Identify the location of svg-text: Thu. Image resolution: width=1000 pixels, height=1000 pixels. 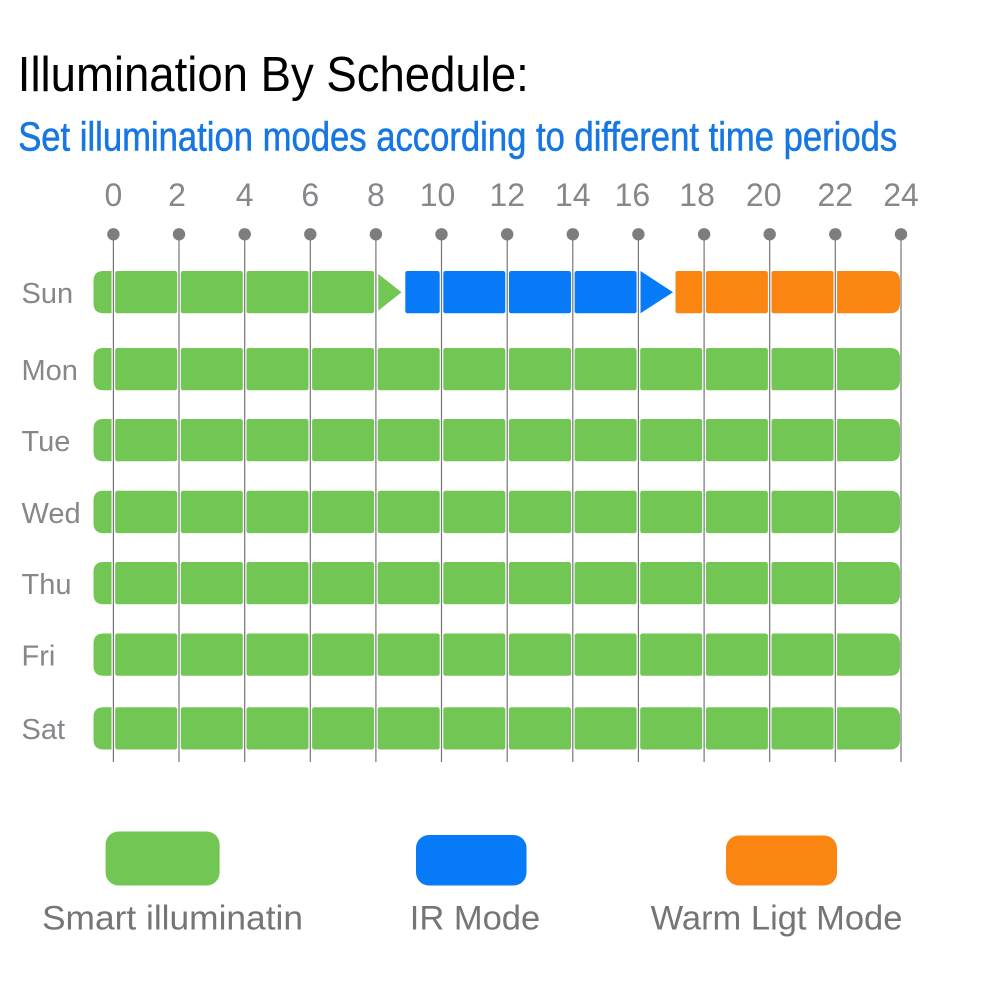
(47, 585).